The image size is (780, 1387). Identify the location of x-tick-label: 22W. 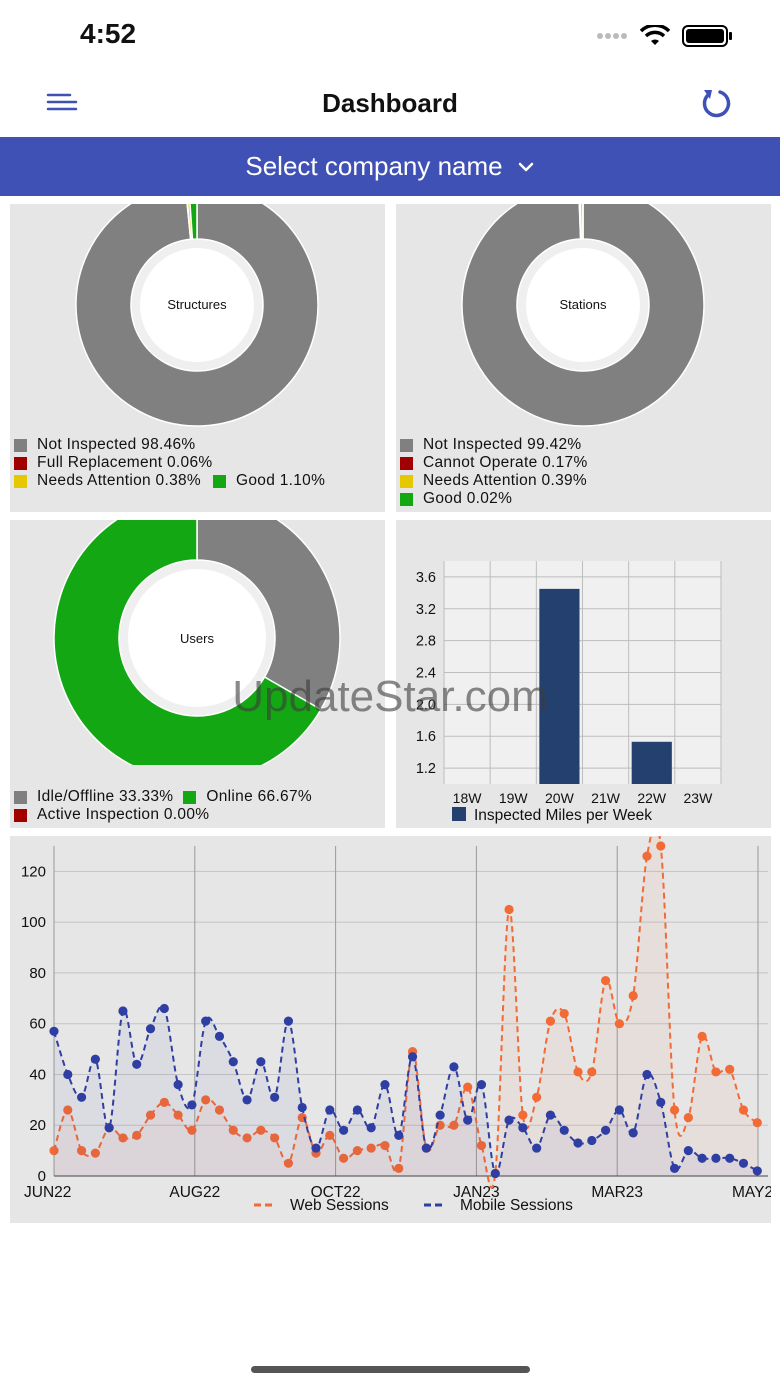
(652, 798).